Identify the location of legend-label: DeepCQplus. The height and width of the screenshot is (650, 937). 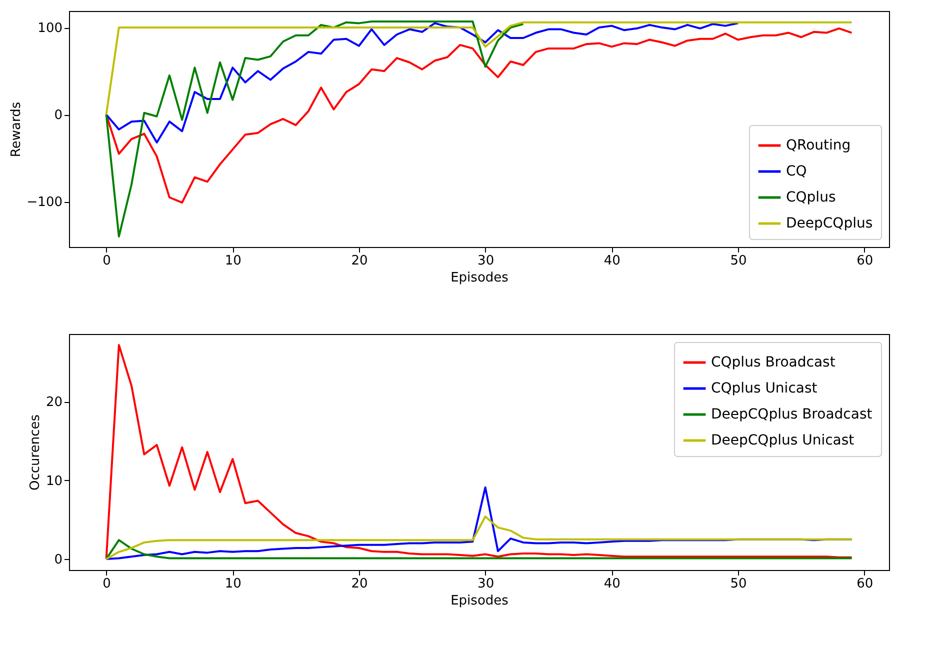
(829, 224).